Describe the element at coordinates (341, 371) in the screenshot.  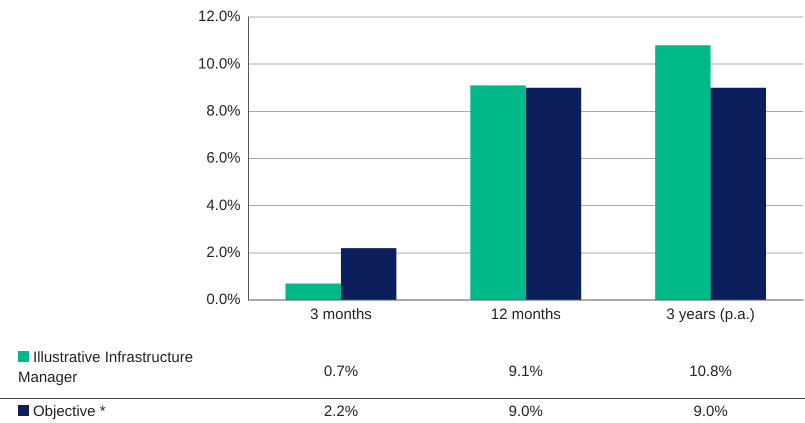
I see `data-label: 0.7%` at that location.